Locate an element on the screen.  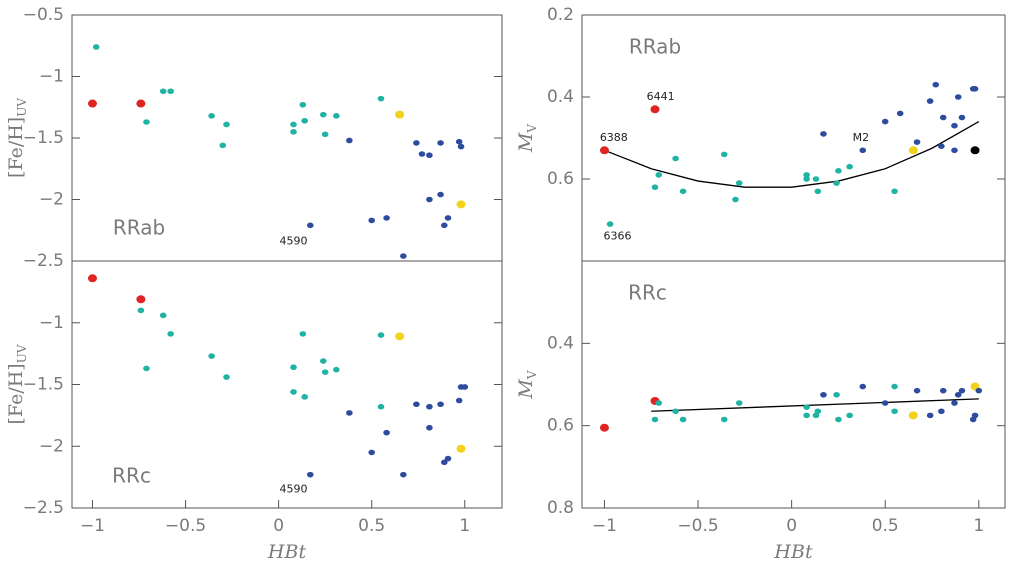
x-tick-label: −1 is located at coordinates (604, 526).